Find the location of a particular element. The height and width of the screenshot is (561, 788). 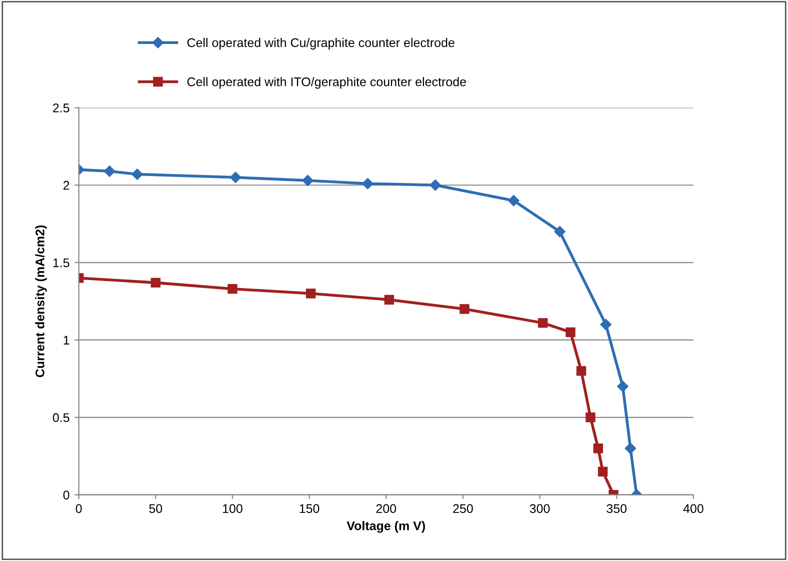

x-tick-label: 400 is located at coordinates (693, 509).